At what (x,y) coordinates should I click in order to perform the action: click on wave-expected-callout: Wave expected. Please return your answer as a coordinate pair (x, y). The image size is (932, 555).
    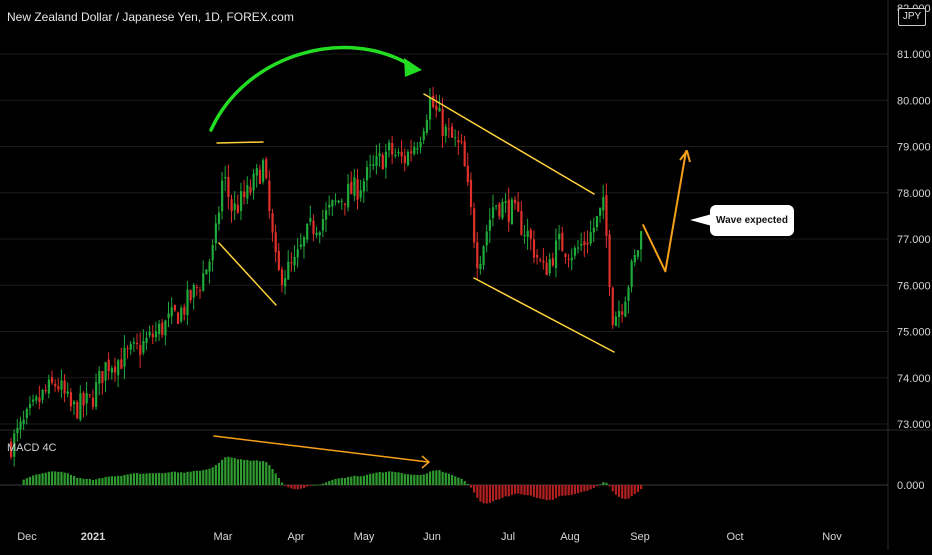
    Looking at the image, I should click on (752, 220).